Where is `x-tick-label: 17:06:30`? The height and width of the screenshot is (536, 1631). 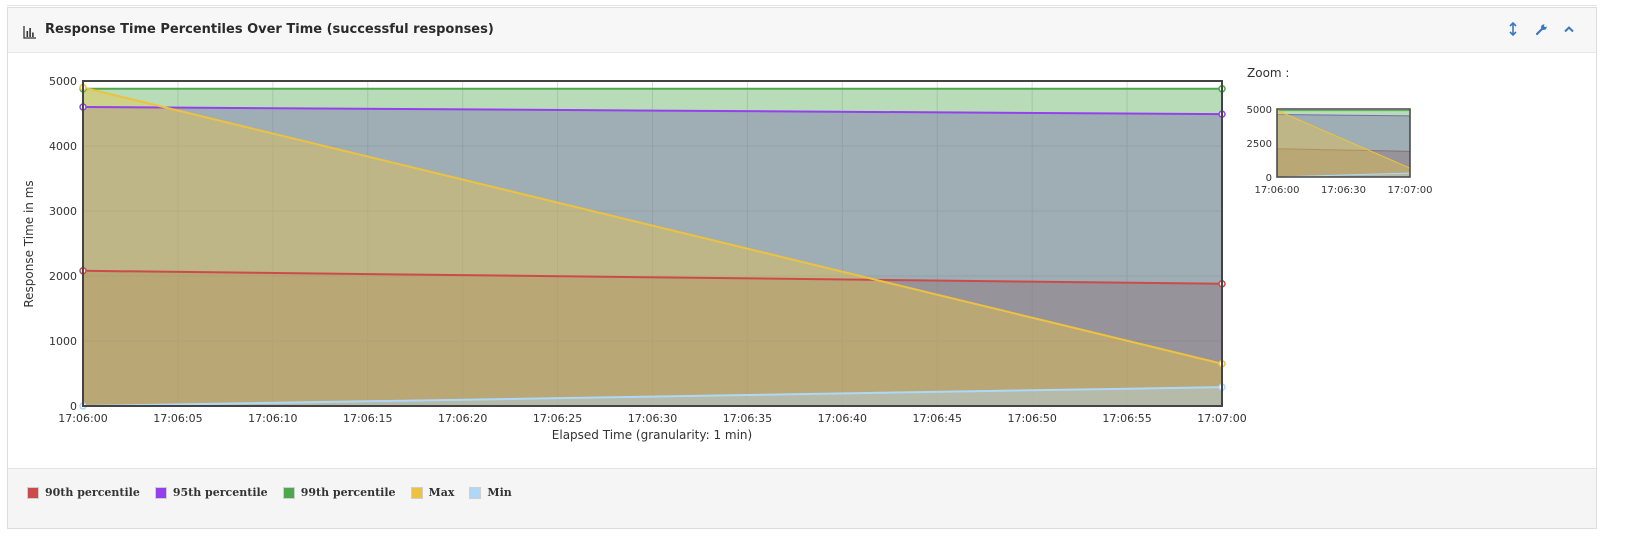
x-tick-label: 17:06:30 is located at coordinates (652, 418).